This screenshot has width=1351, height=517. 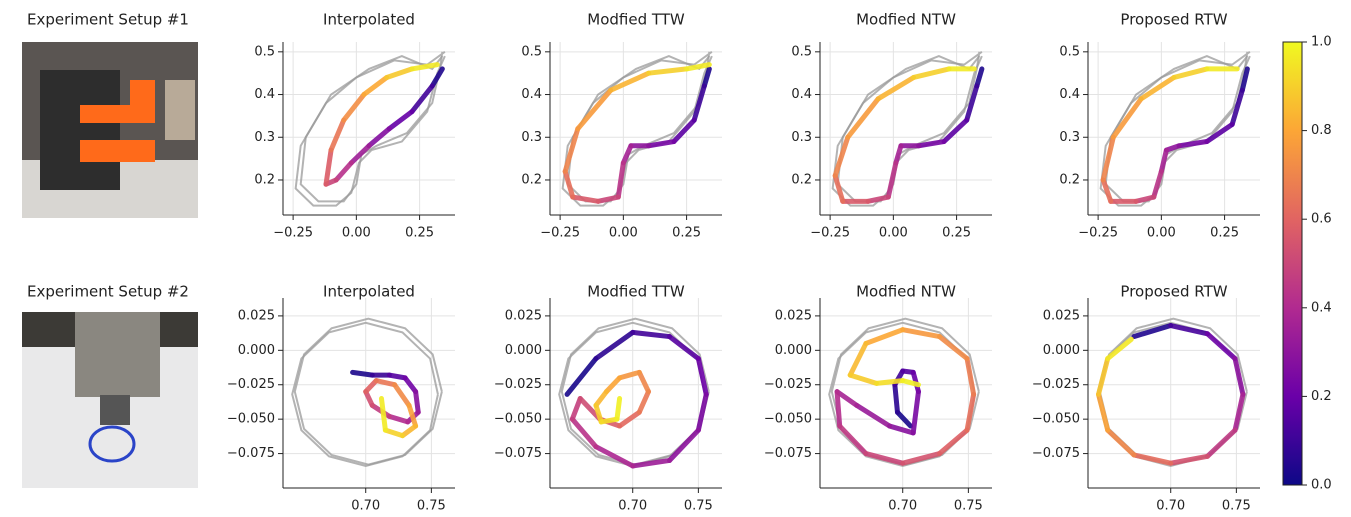 I want to click on subplot-title: Modfied TTW, so click(x=636, y=20).